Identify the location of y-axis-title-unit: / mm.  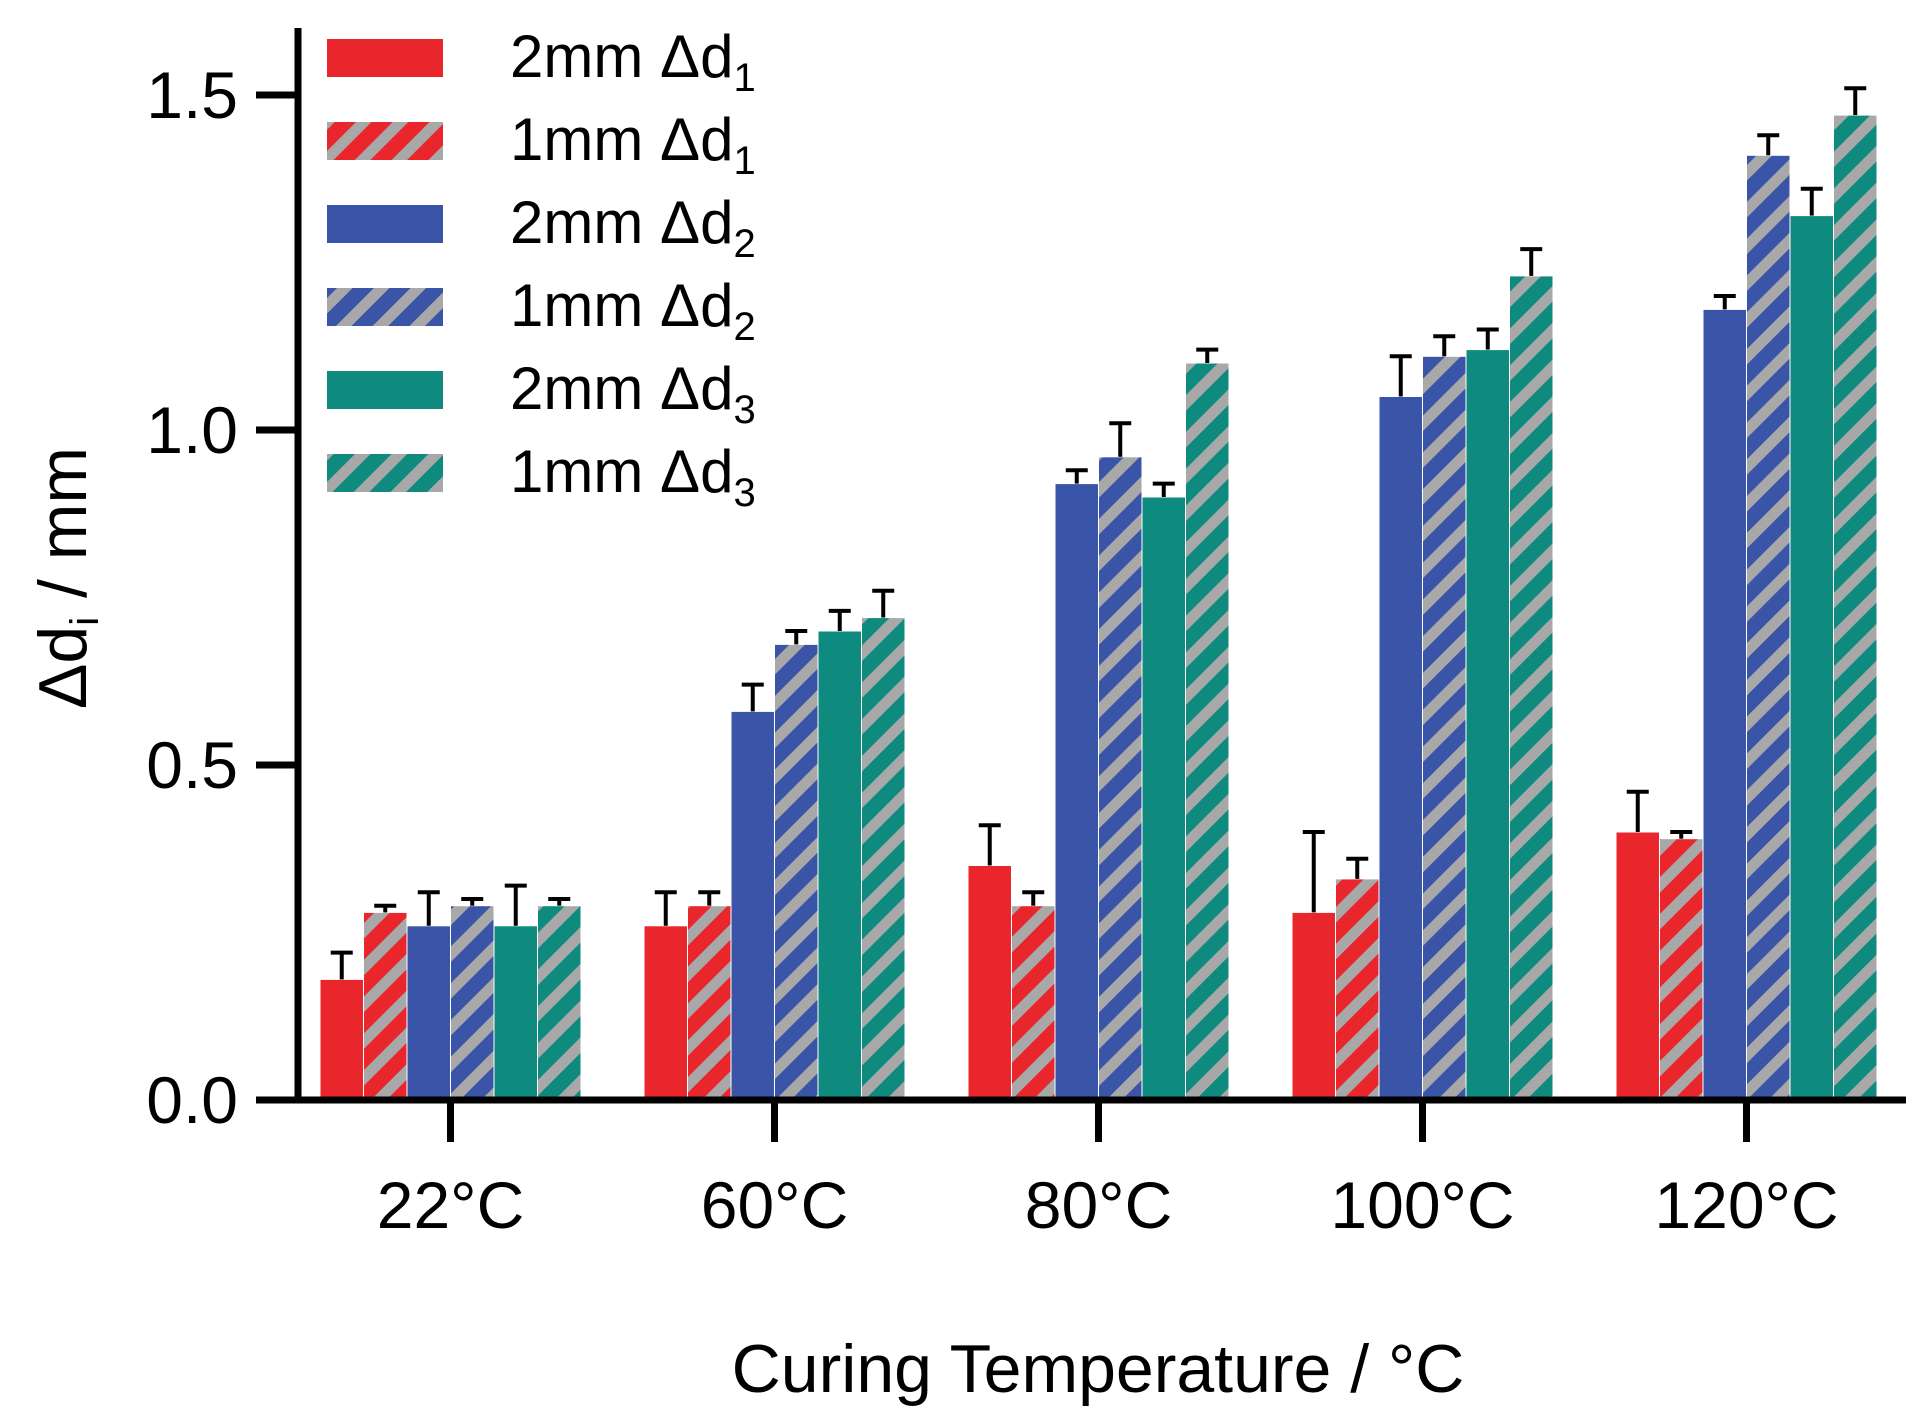
(63, 532).